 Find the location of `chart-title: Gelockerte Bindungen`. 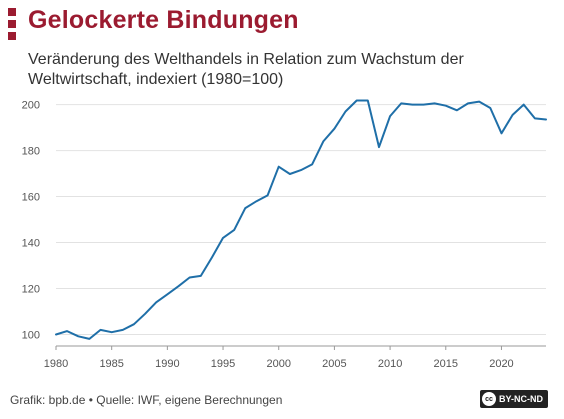

chart-title: Gelockerte Bindungen is located at coordinates (163, 20).